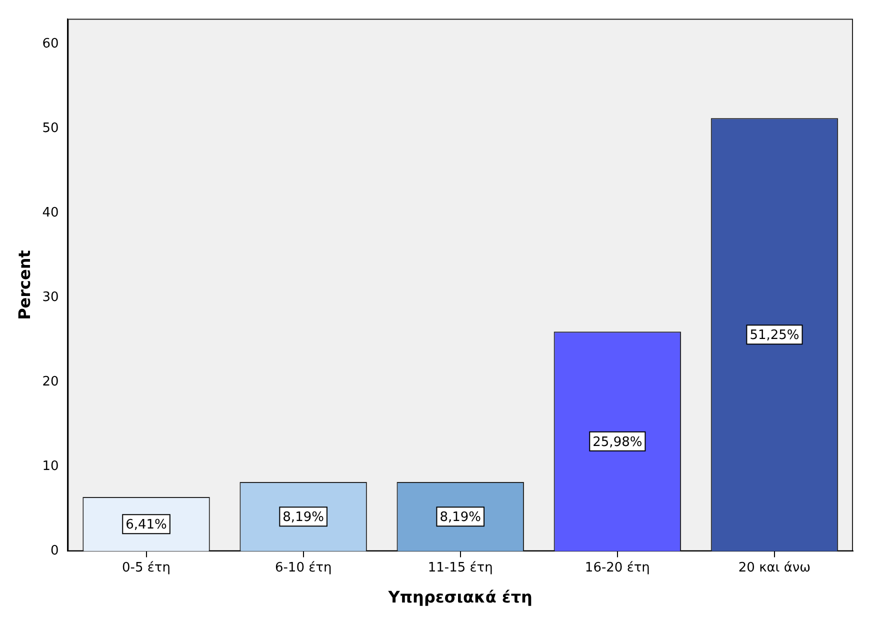 Image resolution: width=869 pixels, height=624 pixels. I want to click on y-tick-label: 60, so click(50, 44).